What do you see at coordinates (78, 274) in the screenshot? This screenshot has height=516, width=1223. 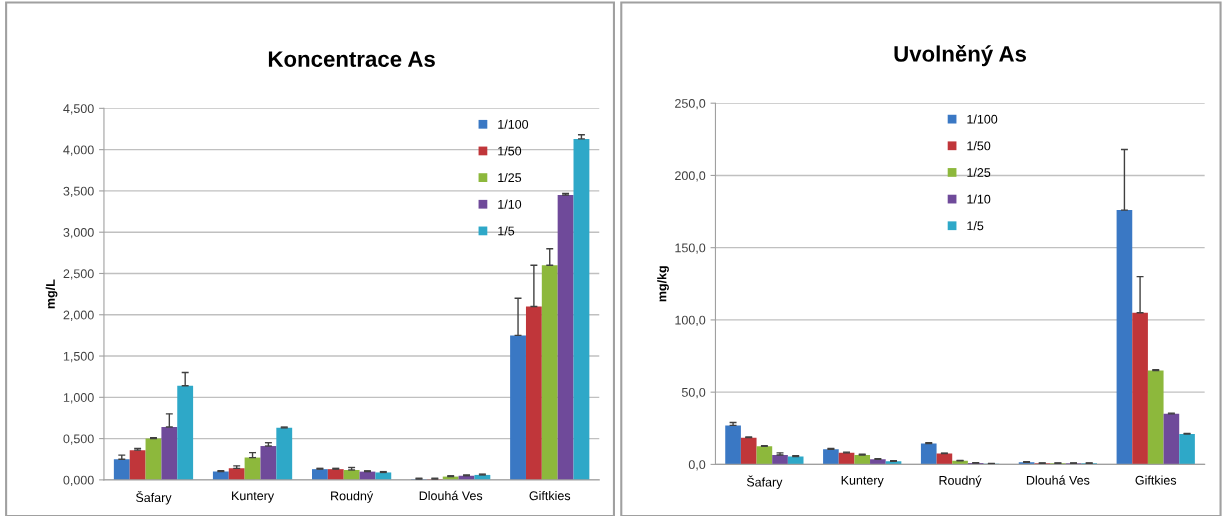 I see `y-tick-label: 2,500` at bounding box center [78, 274].